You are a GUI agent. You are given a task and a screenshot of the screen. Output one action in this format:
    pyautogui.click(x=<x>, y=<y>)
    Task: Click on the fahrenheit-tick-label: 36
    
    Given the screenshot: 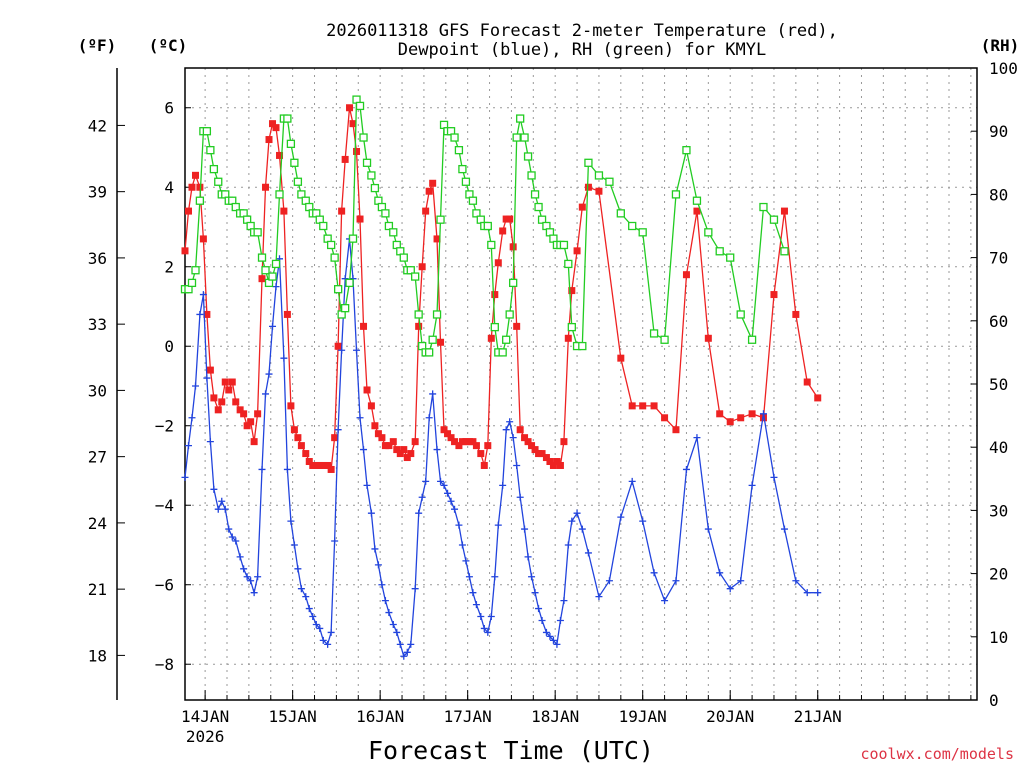 What is the action you would take?
    pyautogui.click(x=97, y=258)
    